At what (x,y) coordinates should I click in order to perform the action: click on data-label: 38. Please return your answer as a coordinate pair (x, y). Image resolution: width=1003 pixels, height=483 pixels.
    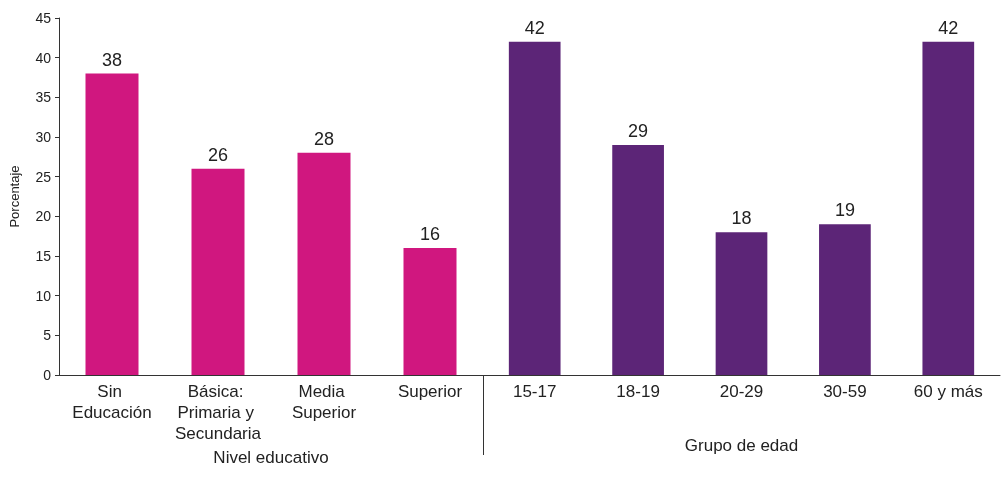
    Looking at the image, I should click on (112, 59).